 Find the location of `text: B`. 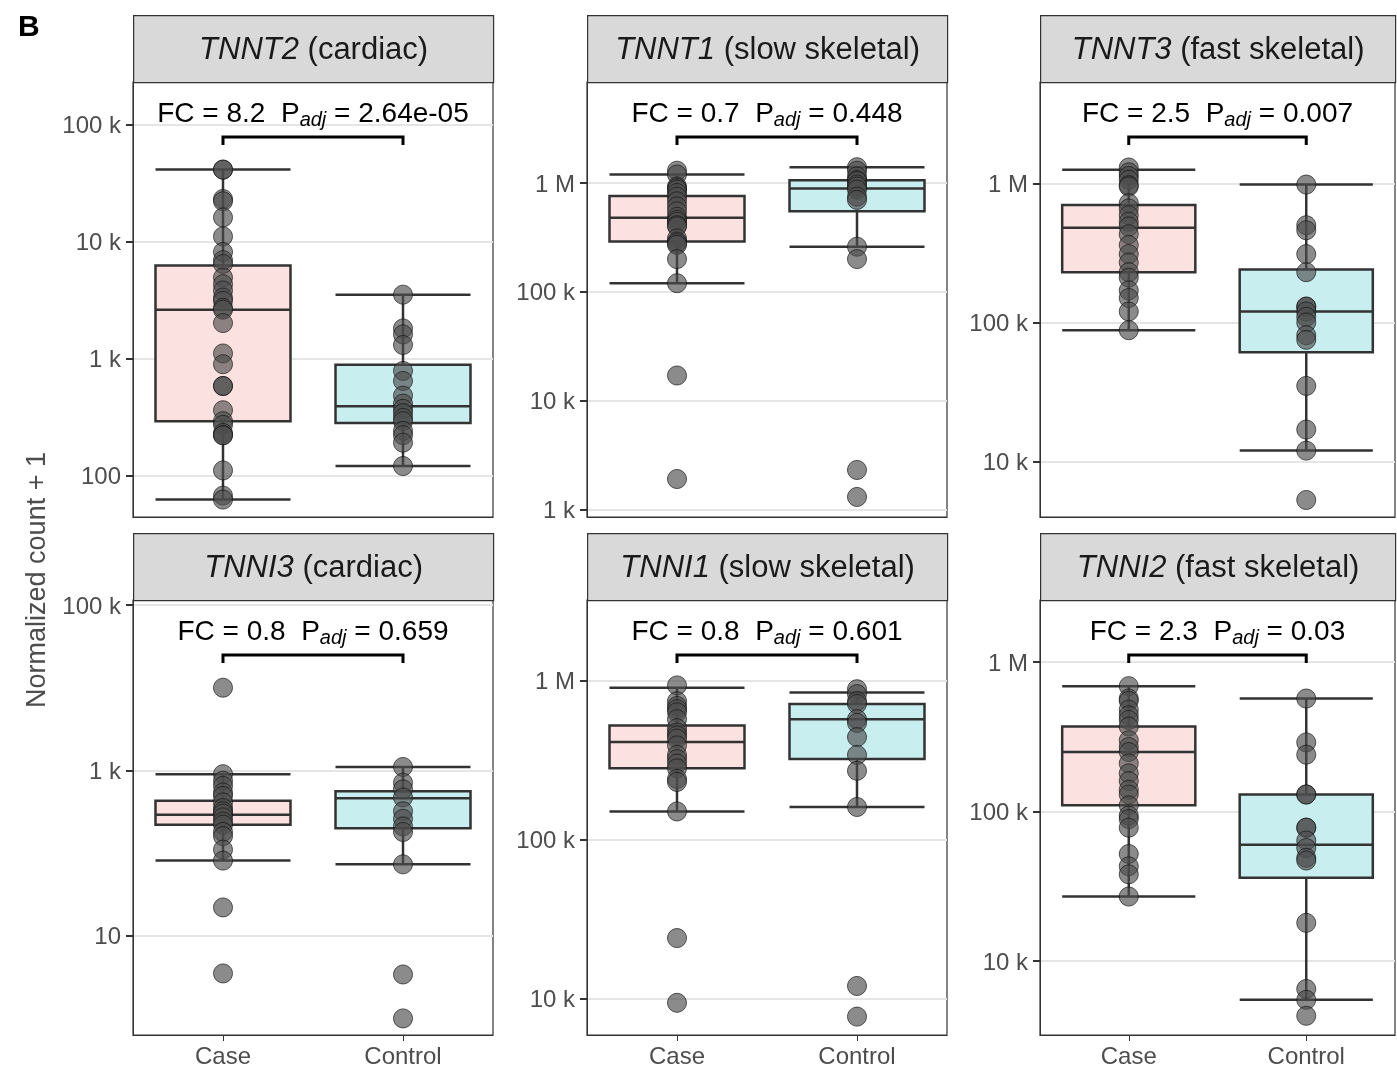

text: B is located at coordinates (29, 25).